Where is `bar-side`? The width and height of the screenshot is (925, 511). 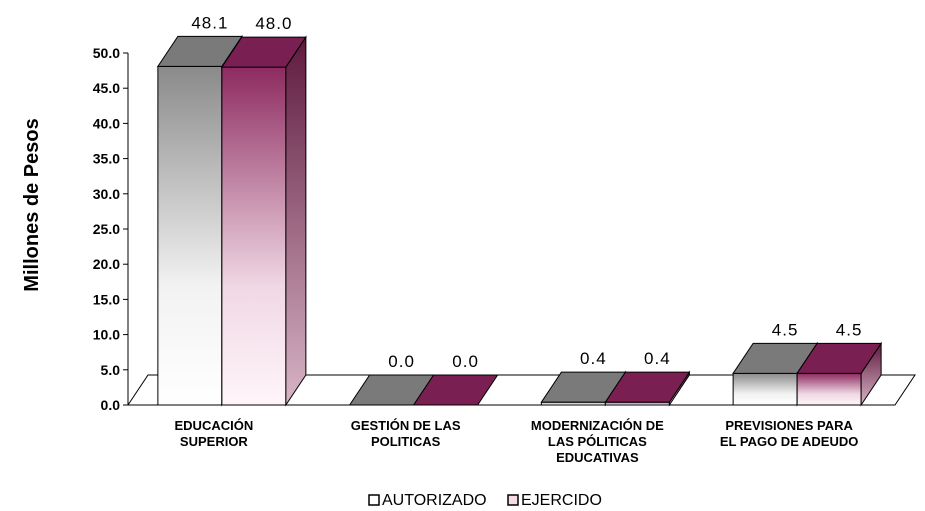 bar-side is located at coordinates (296, 221).